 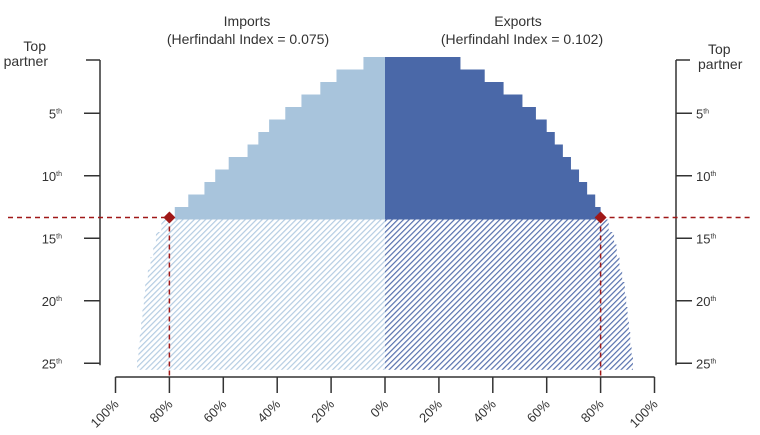 I want to click on exports-title: Exports, so click(x=517, y=21).